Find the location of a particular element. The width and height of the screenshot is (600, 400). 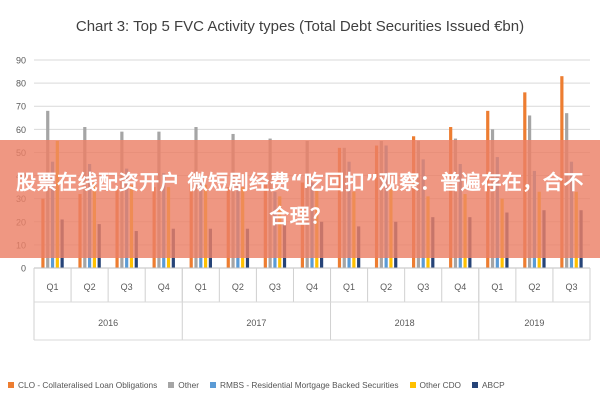

legend-label: CLO - Collateralised Loan Obligations is located at coordinates (88, 385).